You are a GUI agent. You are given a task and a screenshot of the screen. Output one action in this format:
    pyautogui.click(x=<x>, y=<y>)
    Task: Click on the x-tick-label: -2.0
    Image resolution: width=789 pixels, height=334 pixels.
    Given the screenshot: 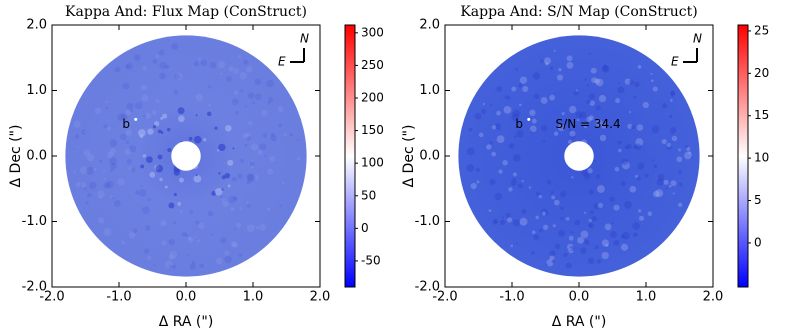 What is the action you would take?
    pyautogui.click(x=444, y=297)
    